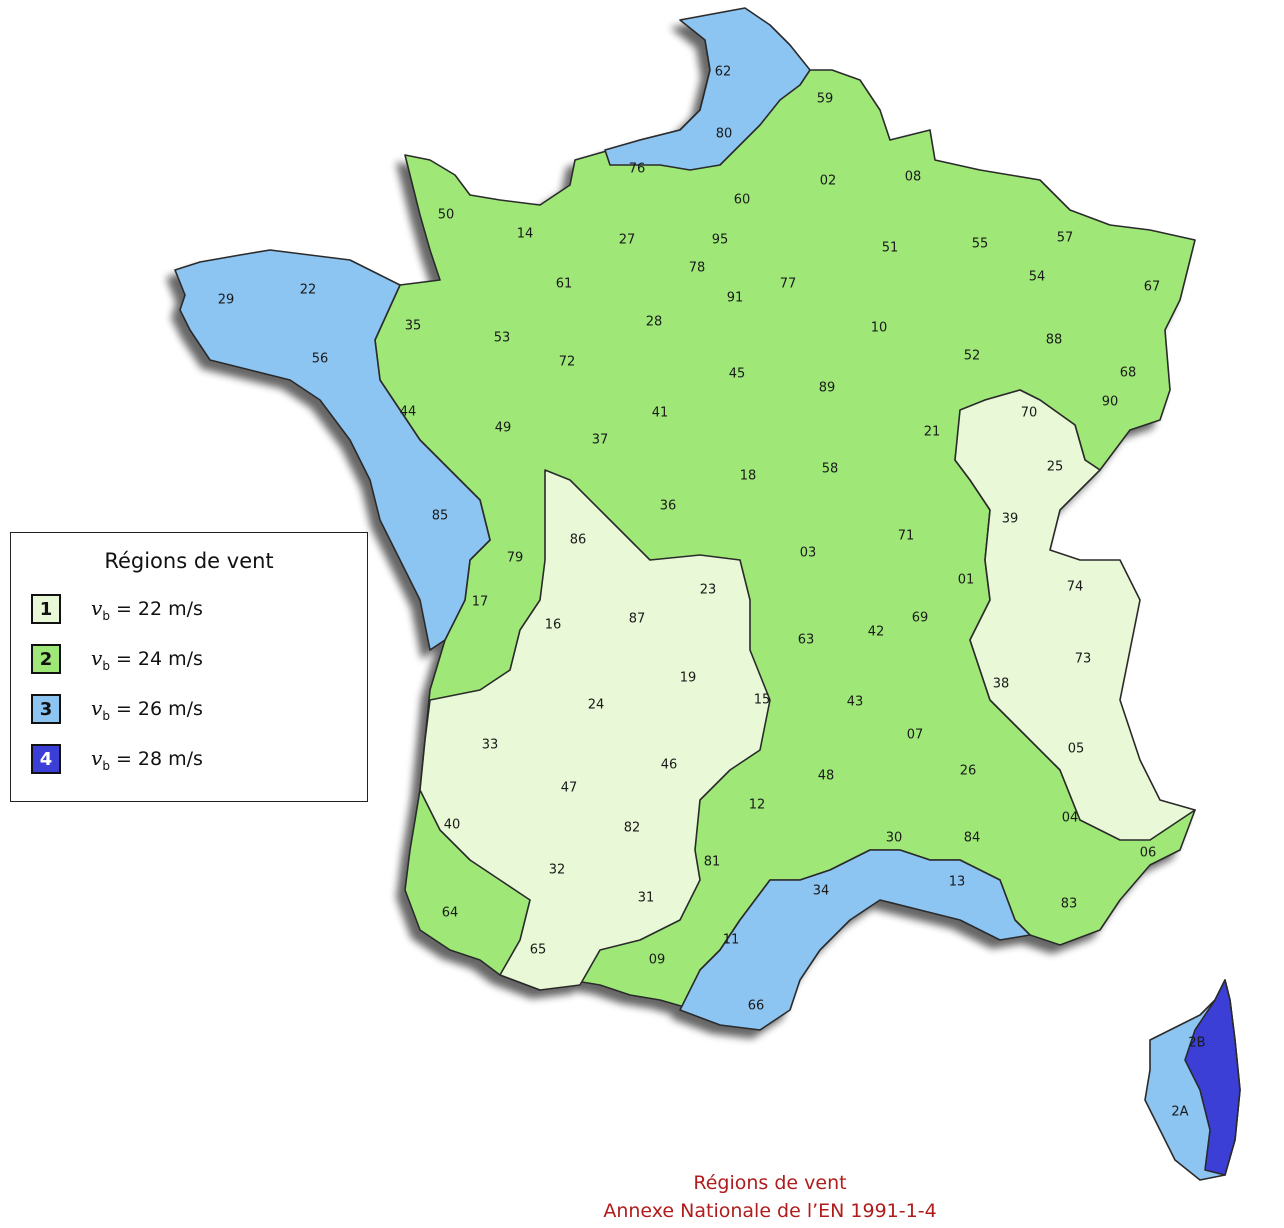 This screenshot has width=1284, height=1228. I want to click on department-label-03: 03, so click(808, 553).